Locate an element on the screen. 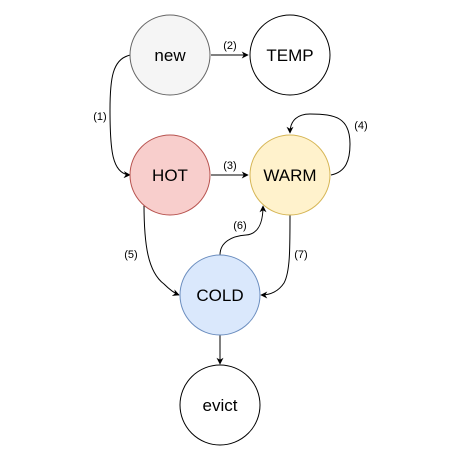 The image size is (460, 460). edge-label-6: (6) is located at coordinates (239, 226).